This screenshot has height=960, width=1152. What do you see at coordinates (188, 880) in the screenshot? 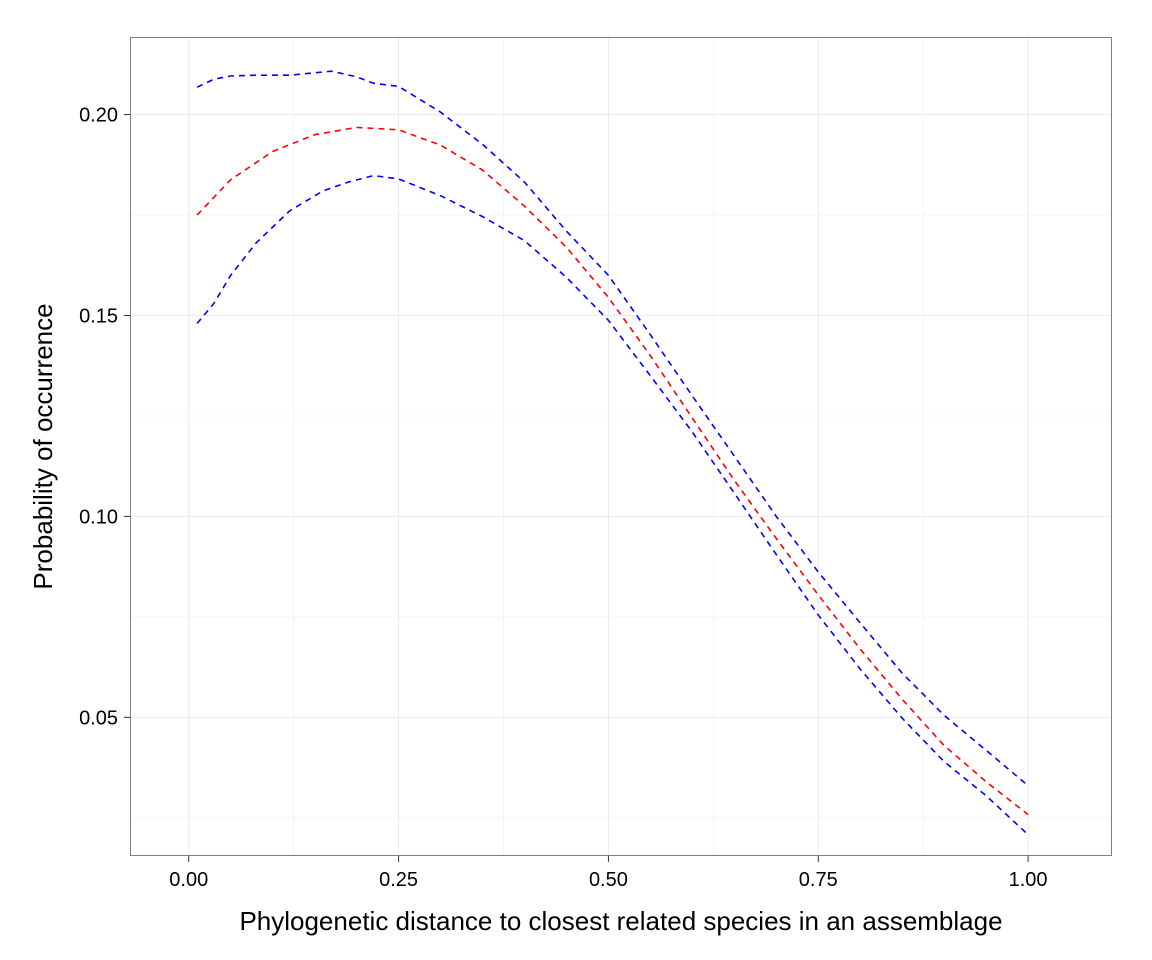
I see `x-tick-label: 0.00` at bounding box center [188, 880].